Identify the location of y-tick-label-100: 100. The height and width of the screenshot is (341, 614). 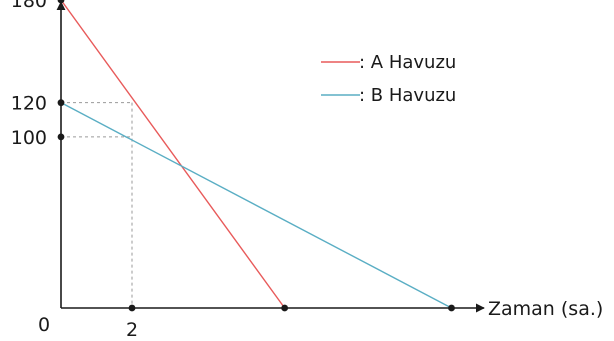
(29, 138).